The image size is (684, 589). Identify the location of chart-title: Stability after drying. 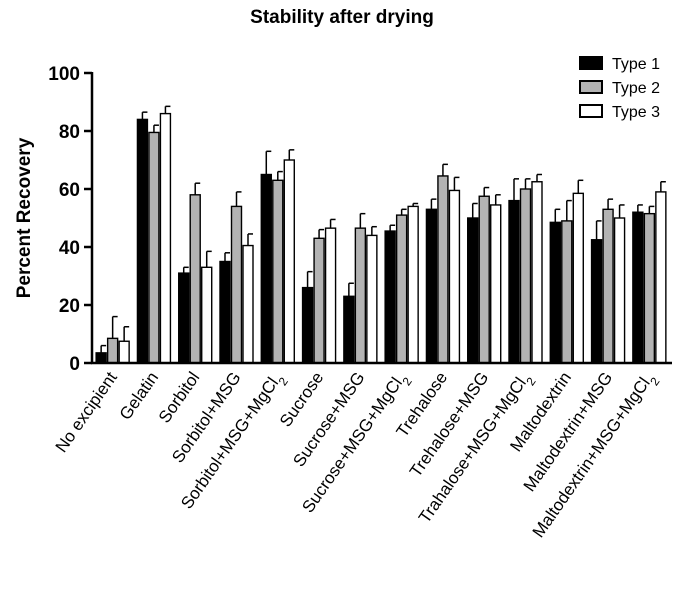
(342, 17).